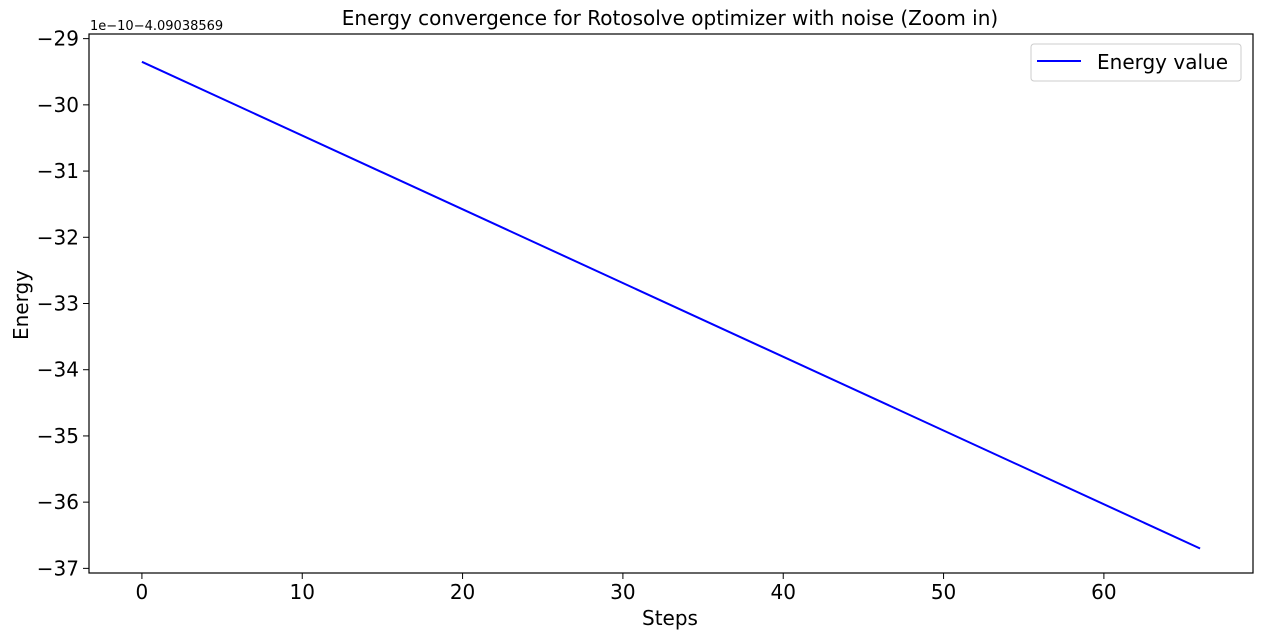 This screenshot has width=1261, height=638. I want to click on y-tick-label: −29, so click(58, 39).